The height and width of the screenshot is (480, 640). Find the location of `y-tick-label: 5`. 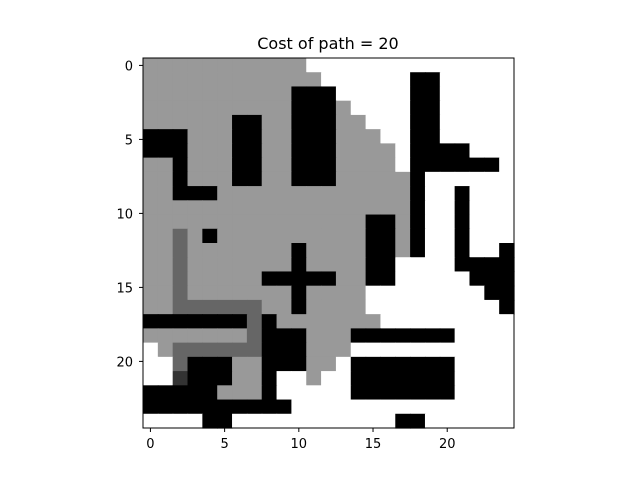

y-tick-label: 5 is located at coordinates (129, 140).